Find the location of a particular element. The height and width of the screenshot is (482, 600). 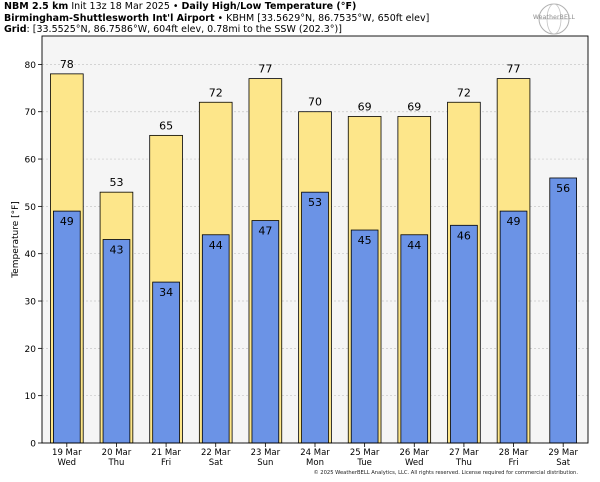

x-tick-day: Tue is located at coordinates (364, 463).